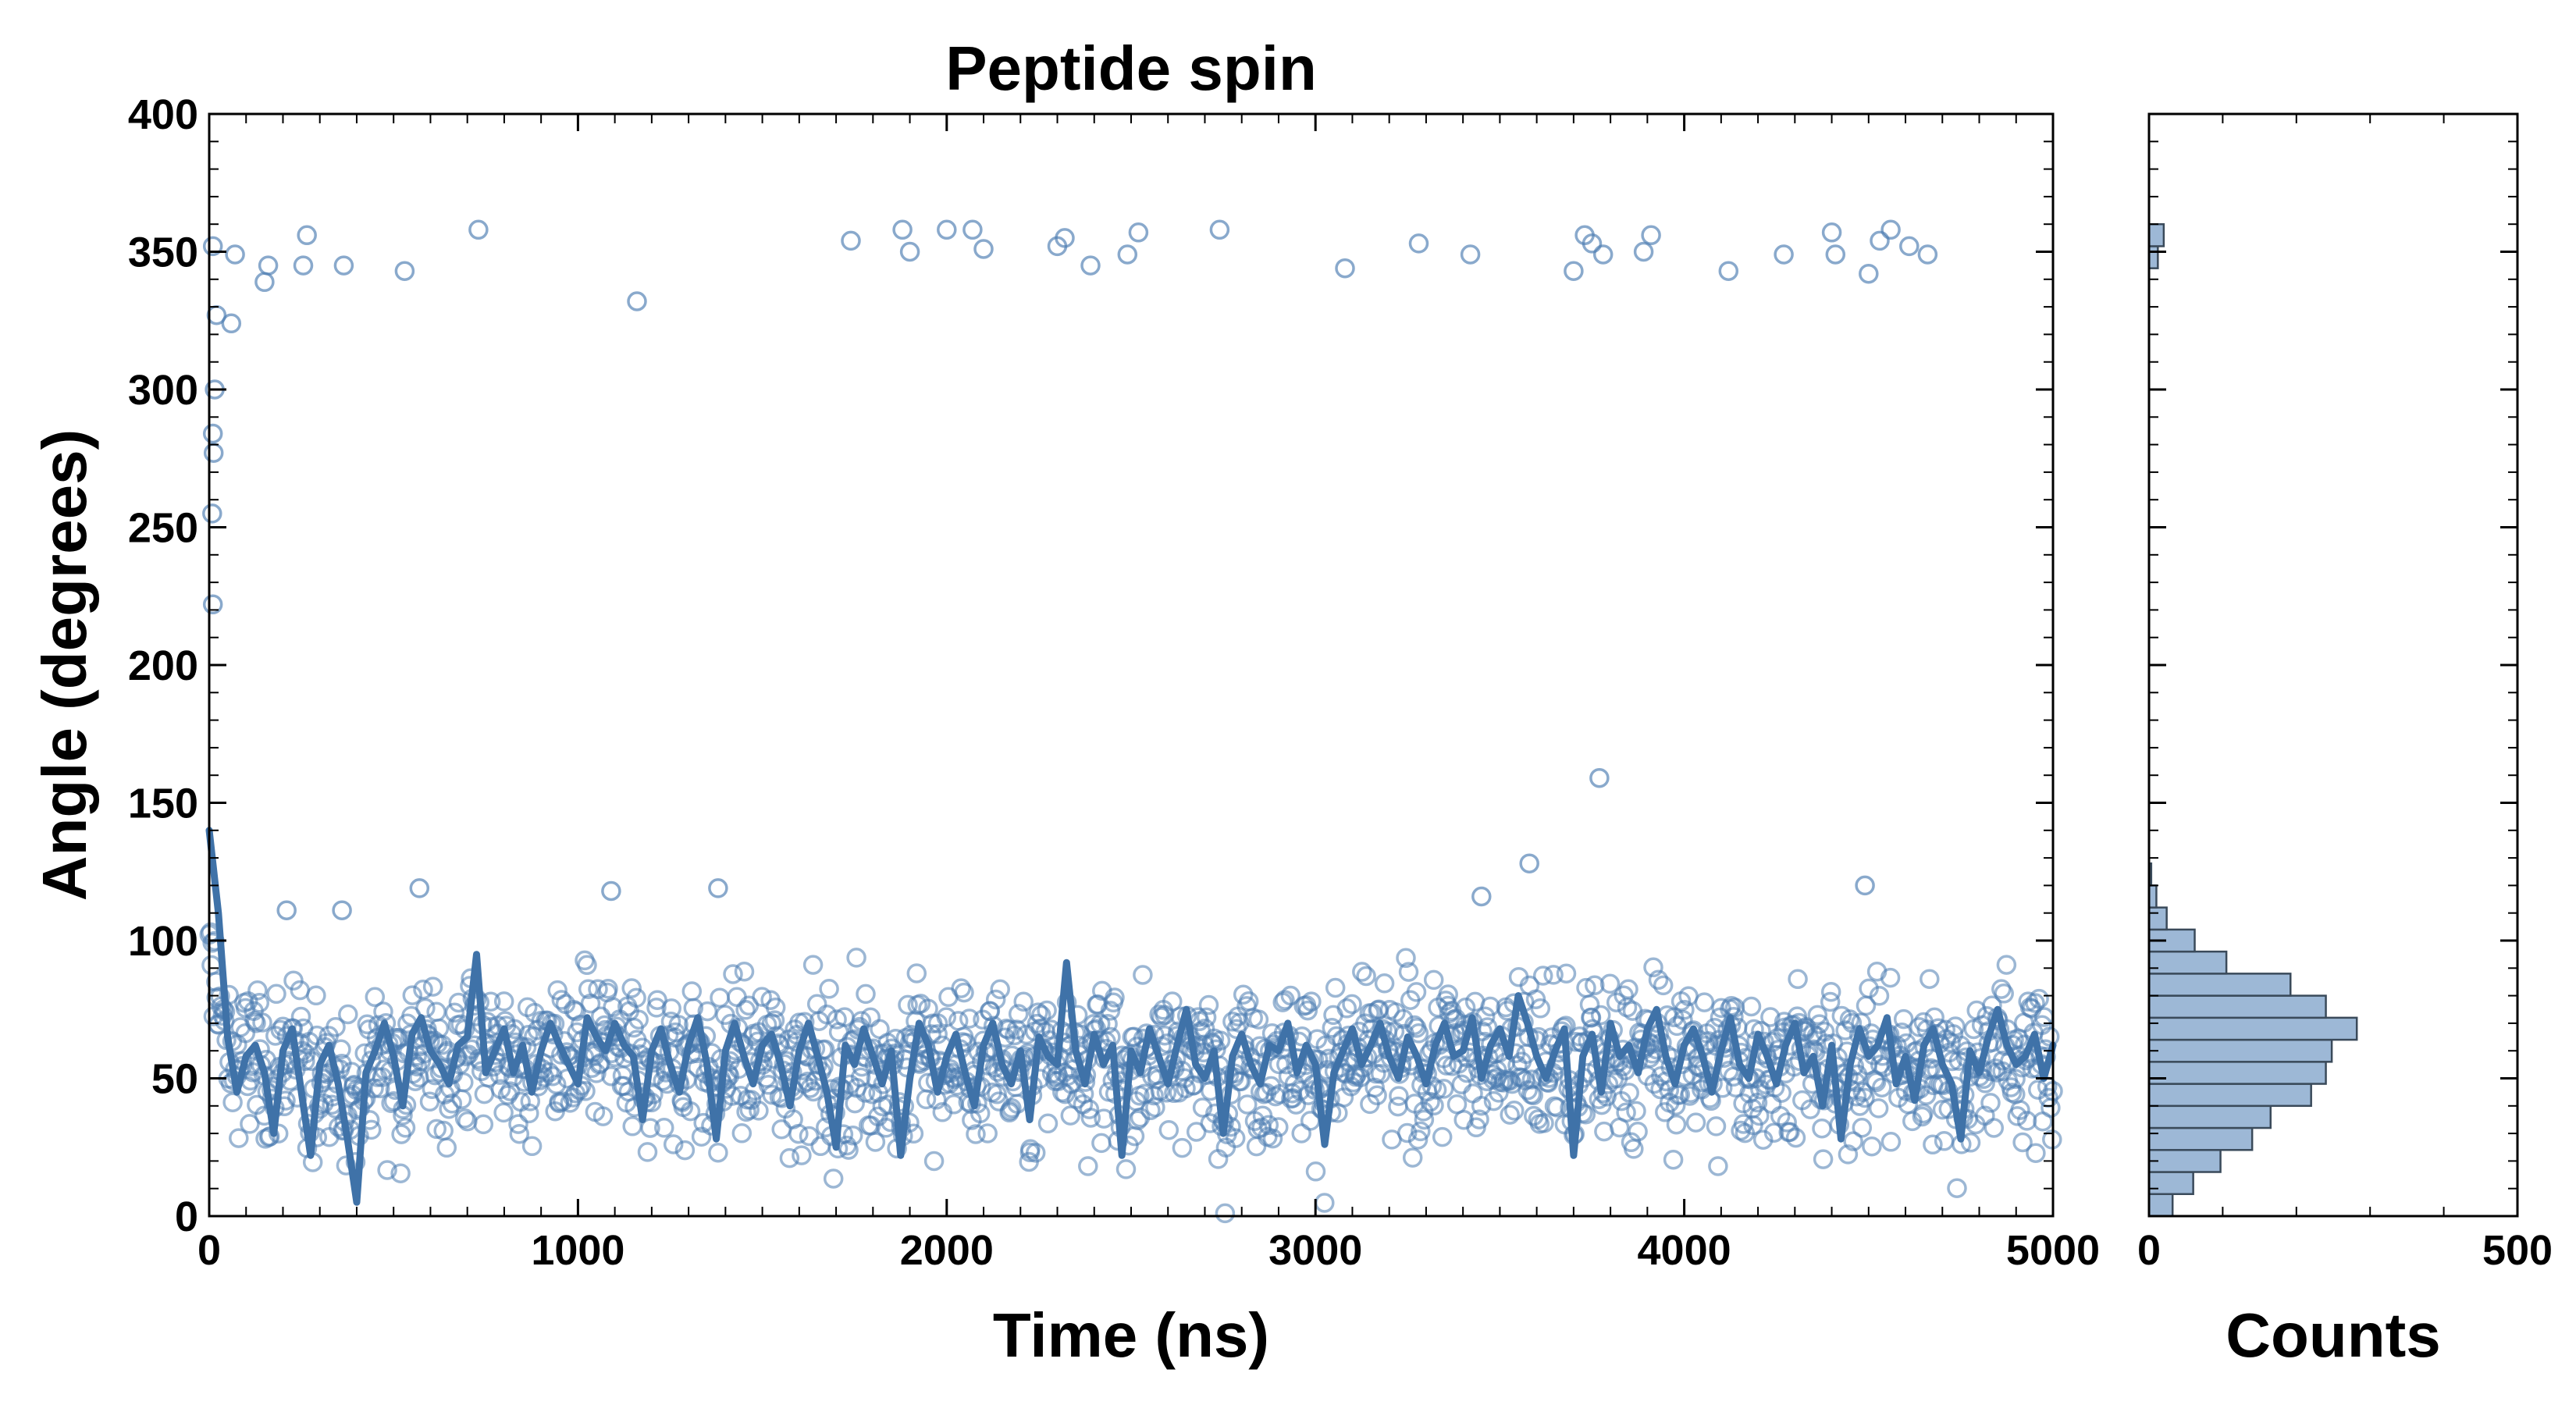 This screenshot has width=2576, height=1405. I want to click on y-axis-title: Angle (degrees), so click(64, 665).